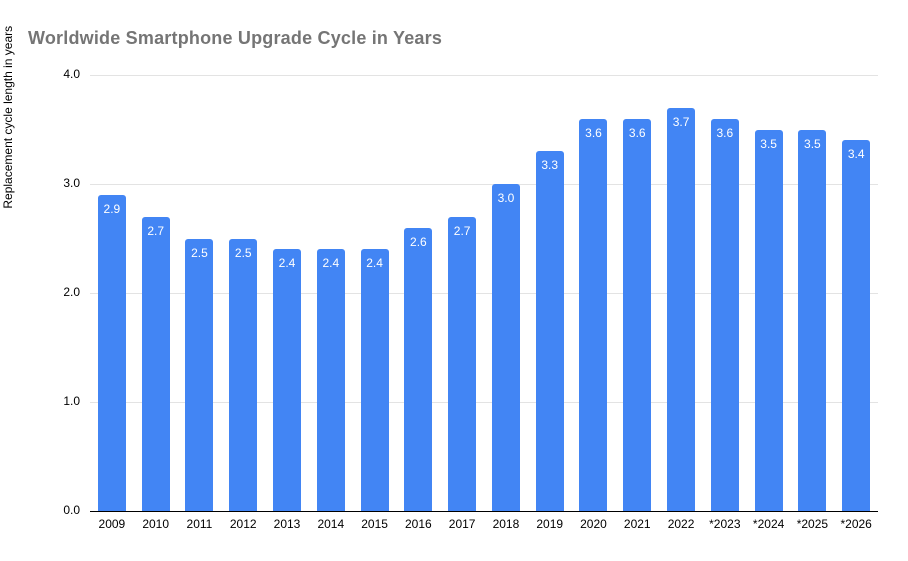 The height and width of the screenshot is (561, 908). What do you see at coordinates (505, 347) in the screenshot?
I see `bar-2018: 3.0` at bounding box center [505, 347].